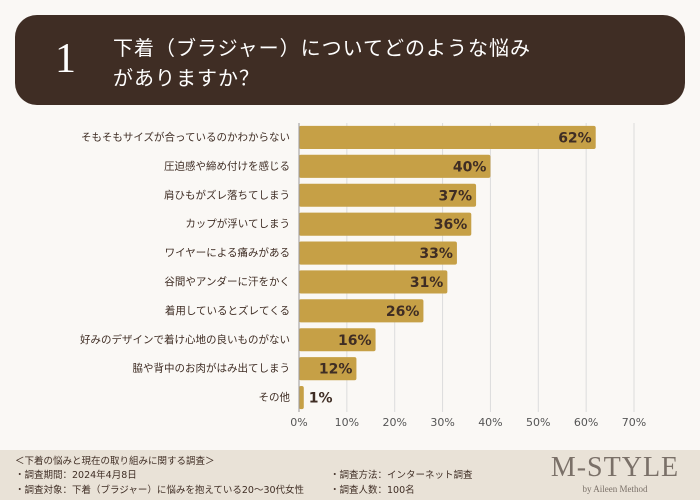  Describe the element at coordinates (427, 283) in the screenshot. I see `value-label: 31%` at that location.